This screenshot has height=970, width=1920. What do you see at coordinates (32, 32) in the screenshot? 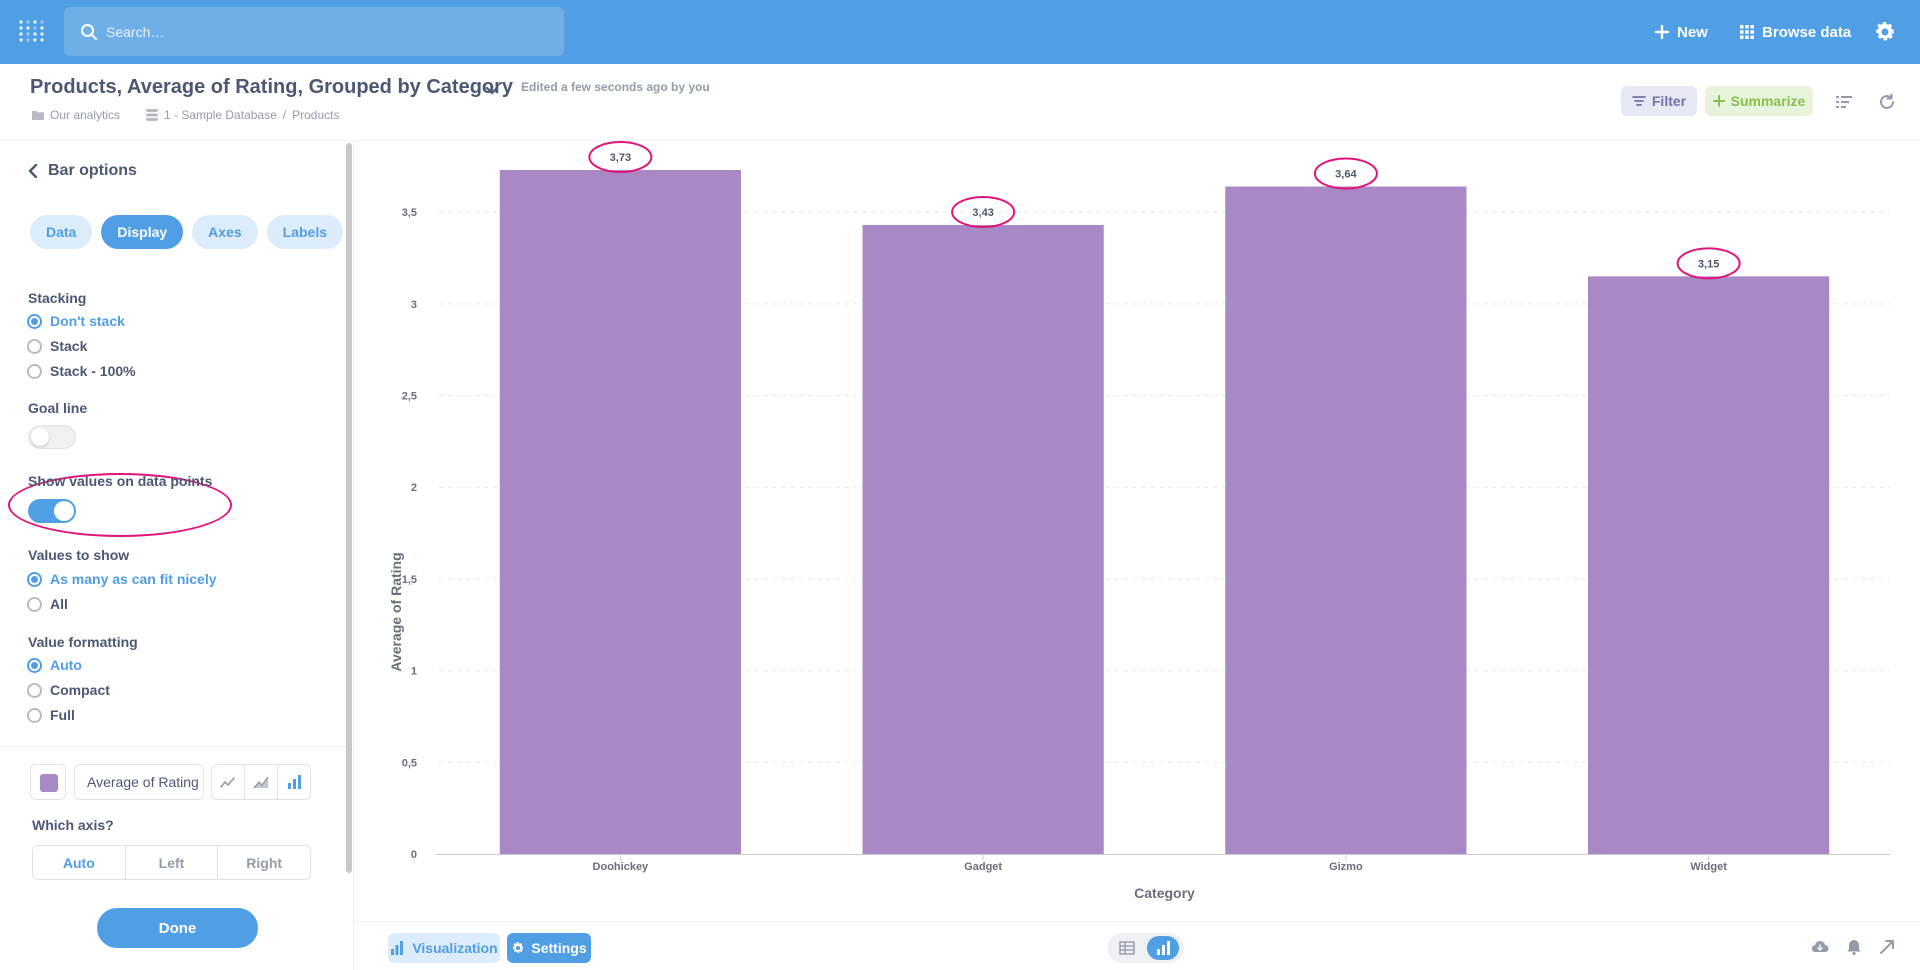
I see `metabase-logo-icon` at bounding box center [32, 32].